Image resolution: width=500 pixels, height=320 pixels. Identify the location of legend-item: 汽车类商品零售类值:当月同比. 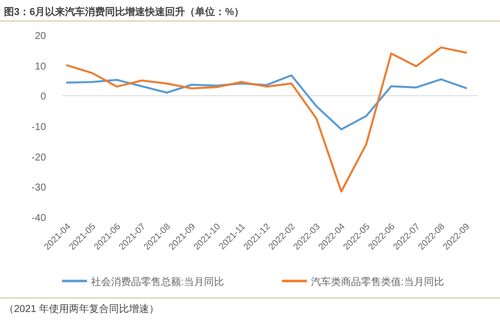
(363, 282).